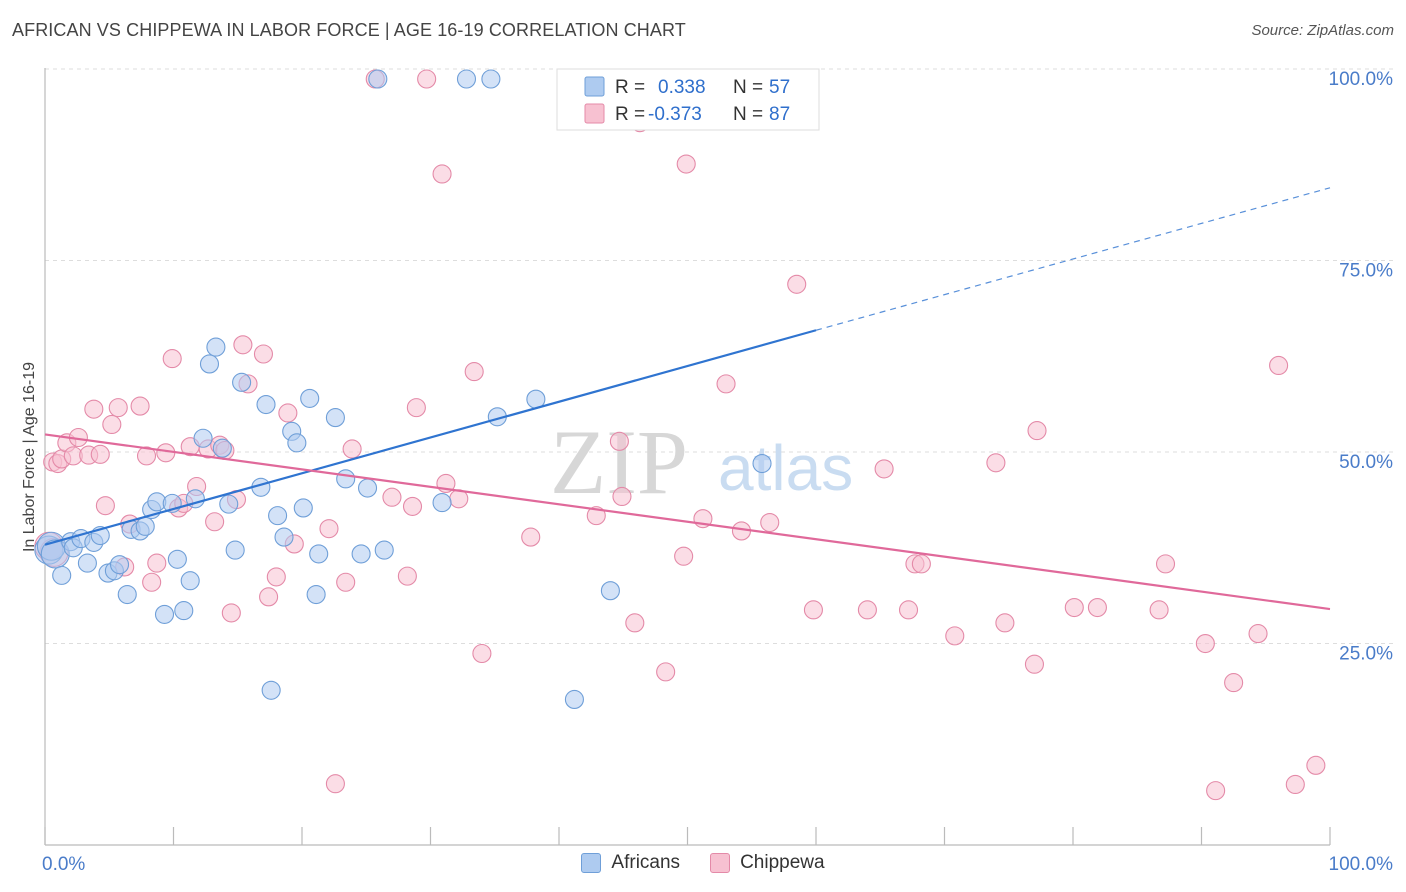 The image size is (1406, 892). I want to click on legend-item-africans: Africans, so click(630, 863).